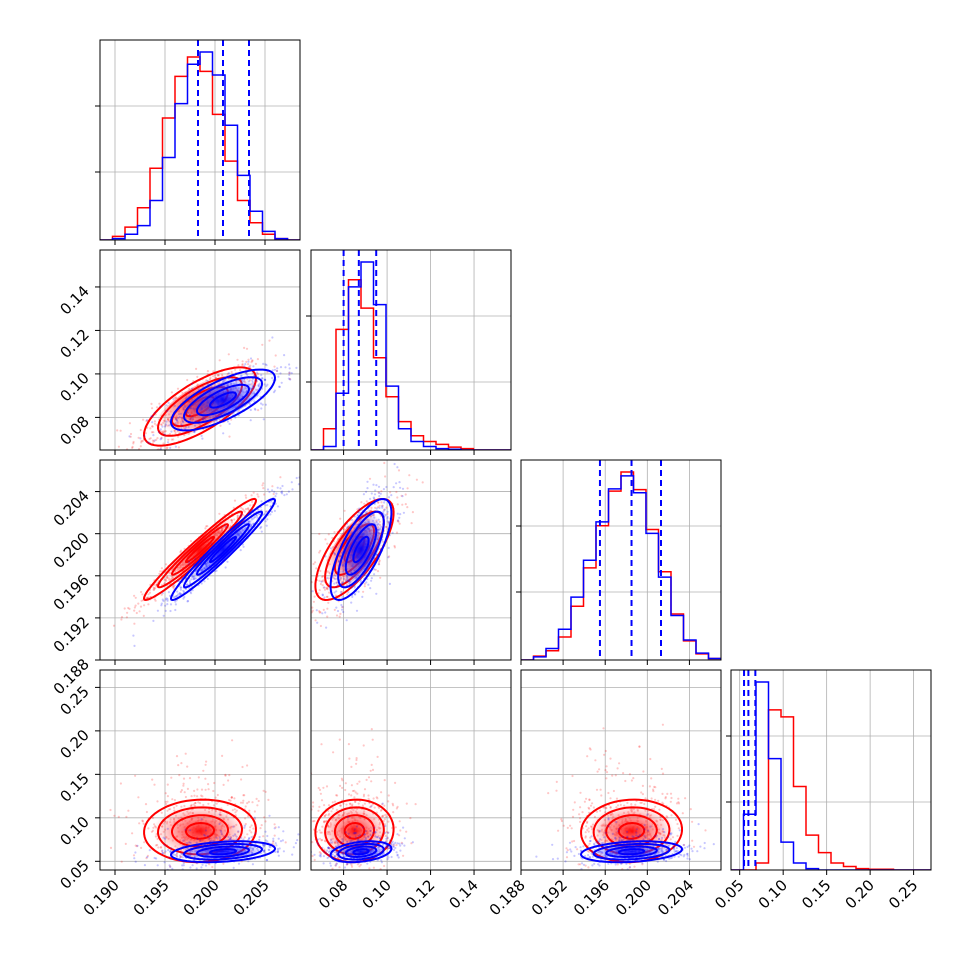  What do you see at coordinates (200, 140) in the screenshot?
I see `panel-frame` at bounding box center [200, 140].